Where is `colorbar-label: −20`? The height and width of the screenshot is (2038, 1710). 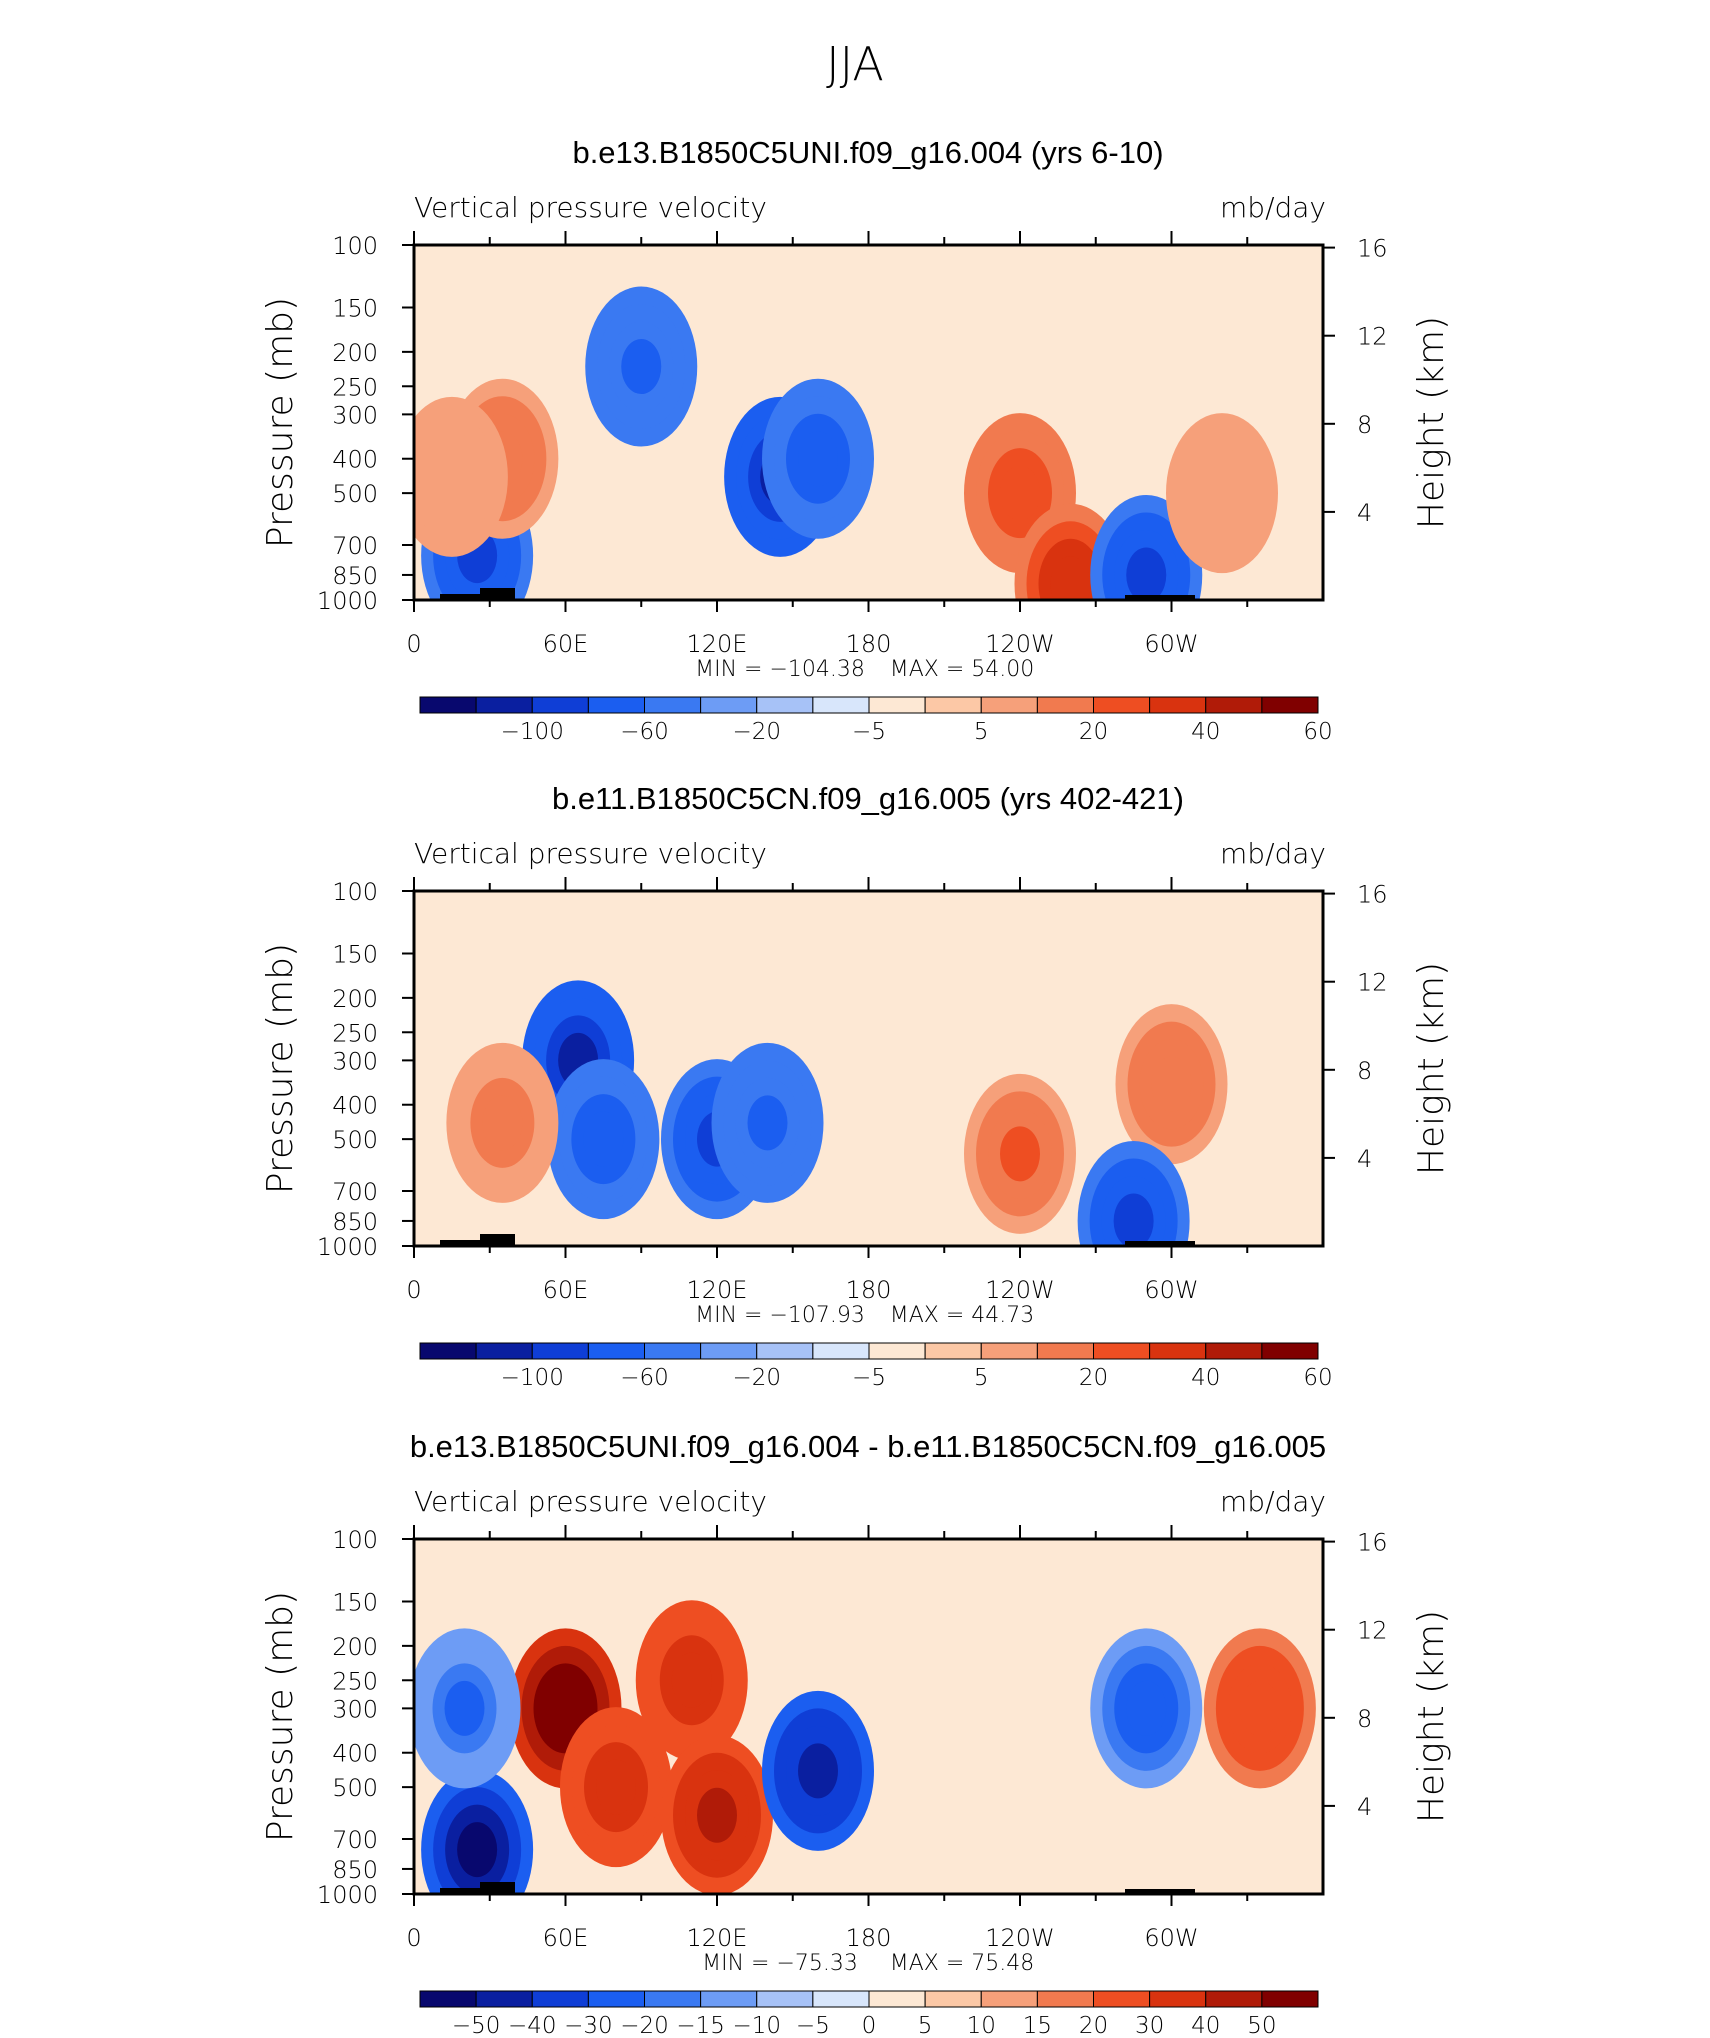
colorbar-label: −20 is located at coordinates (756, 732).